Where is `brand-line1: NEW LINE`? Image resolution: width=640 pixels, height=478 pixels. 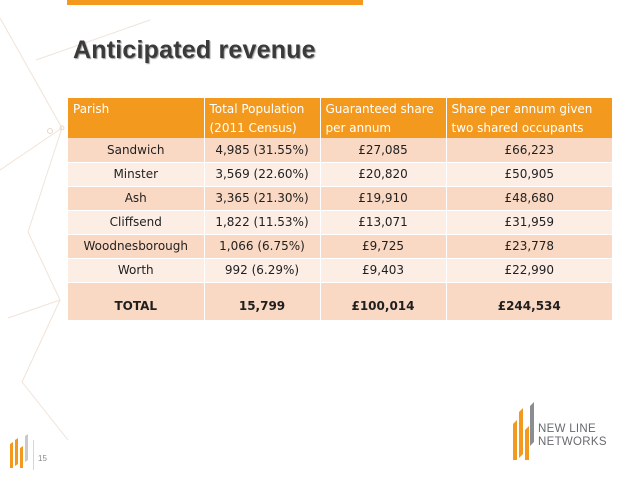
brand-line1: NEW LINE is located at coordinates (567, 429).